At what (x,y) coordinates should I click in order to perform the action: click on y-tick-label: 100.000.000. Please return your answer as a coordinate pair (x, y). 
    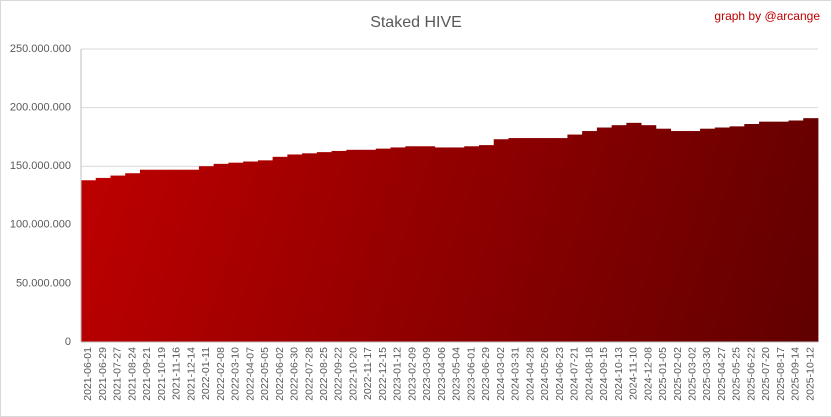
    Looking at the image, I should click on (40, 225).